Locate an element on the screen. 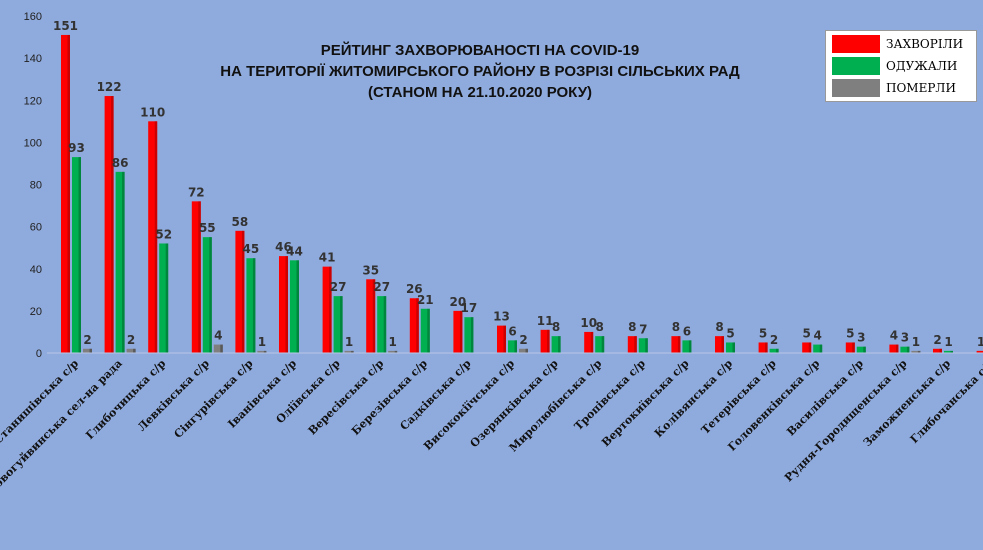 This screenshot has width=983, height=550. x-category-label: Вересівська с/р is located at coordinates (346, 397).